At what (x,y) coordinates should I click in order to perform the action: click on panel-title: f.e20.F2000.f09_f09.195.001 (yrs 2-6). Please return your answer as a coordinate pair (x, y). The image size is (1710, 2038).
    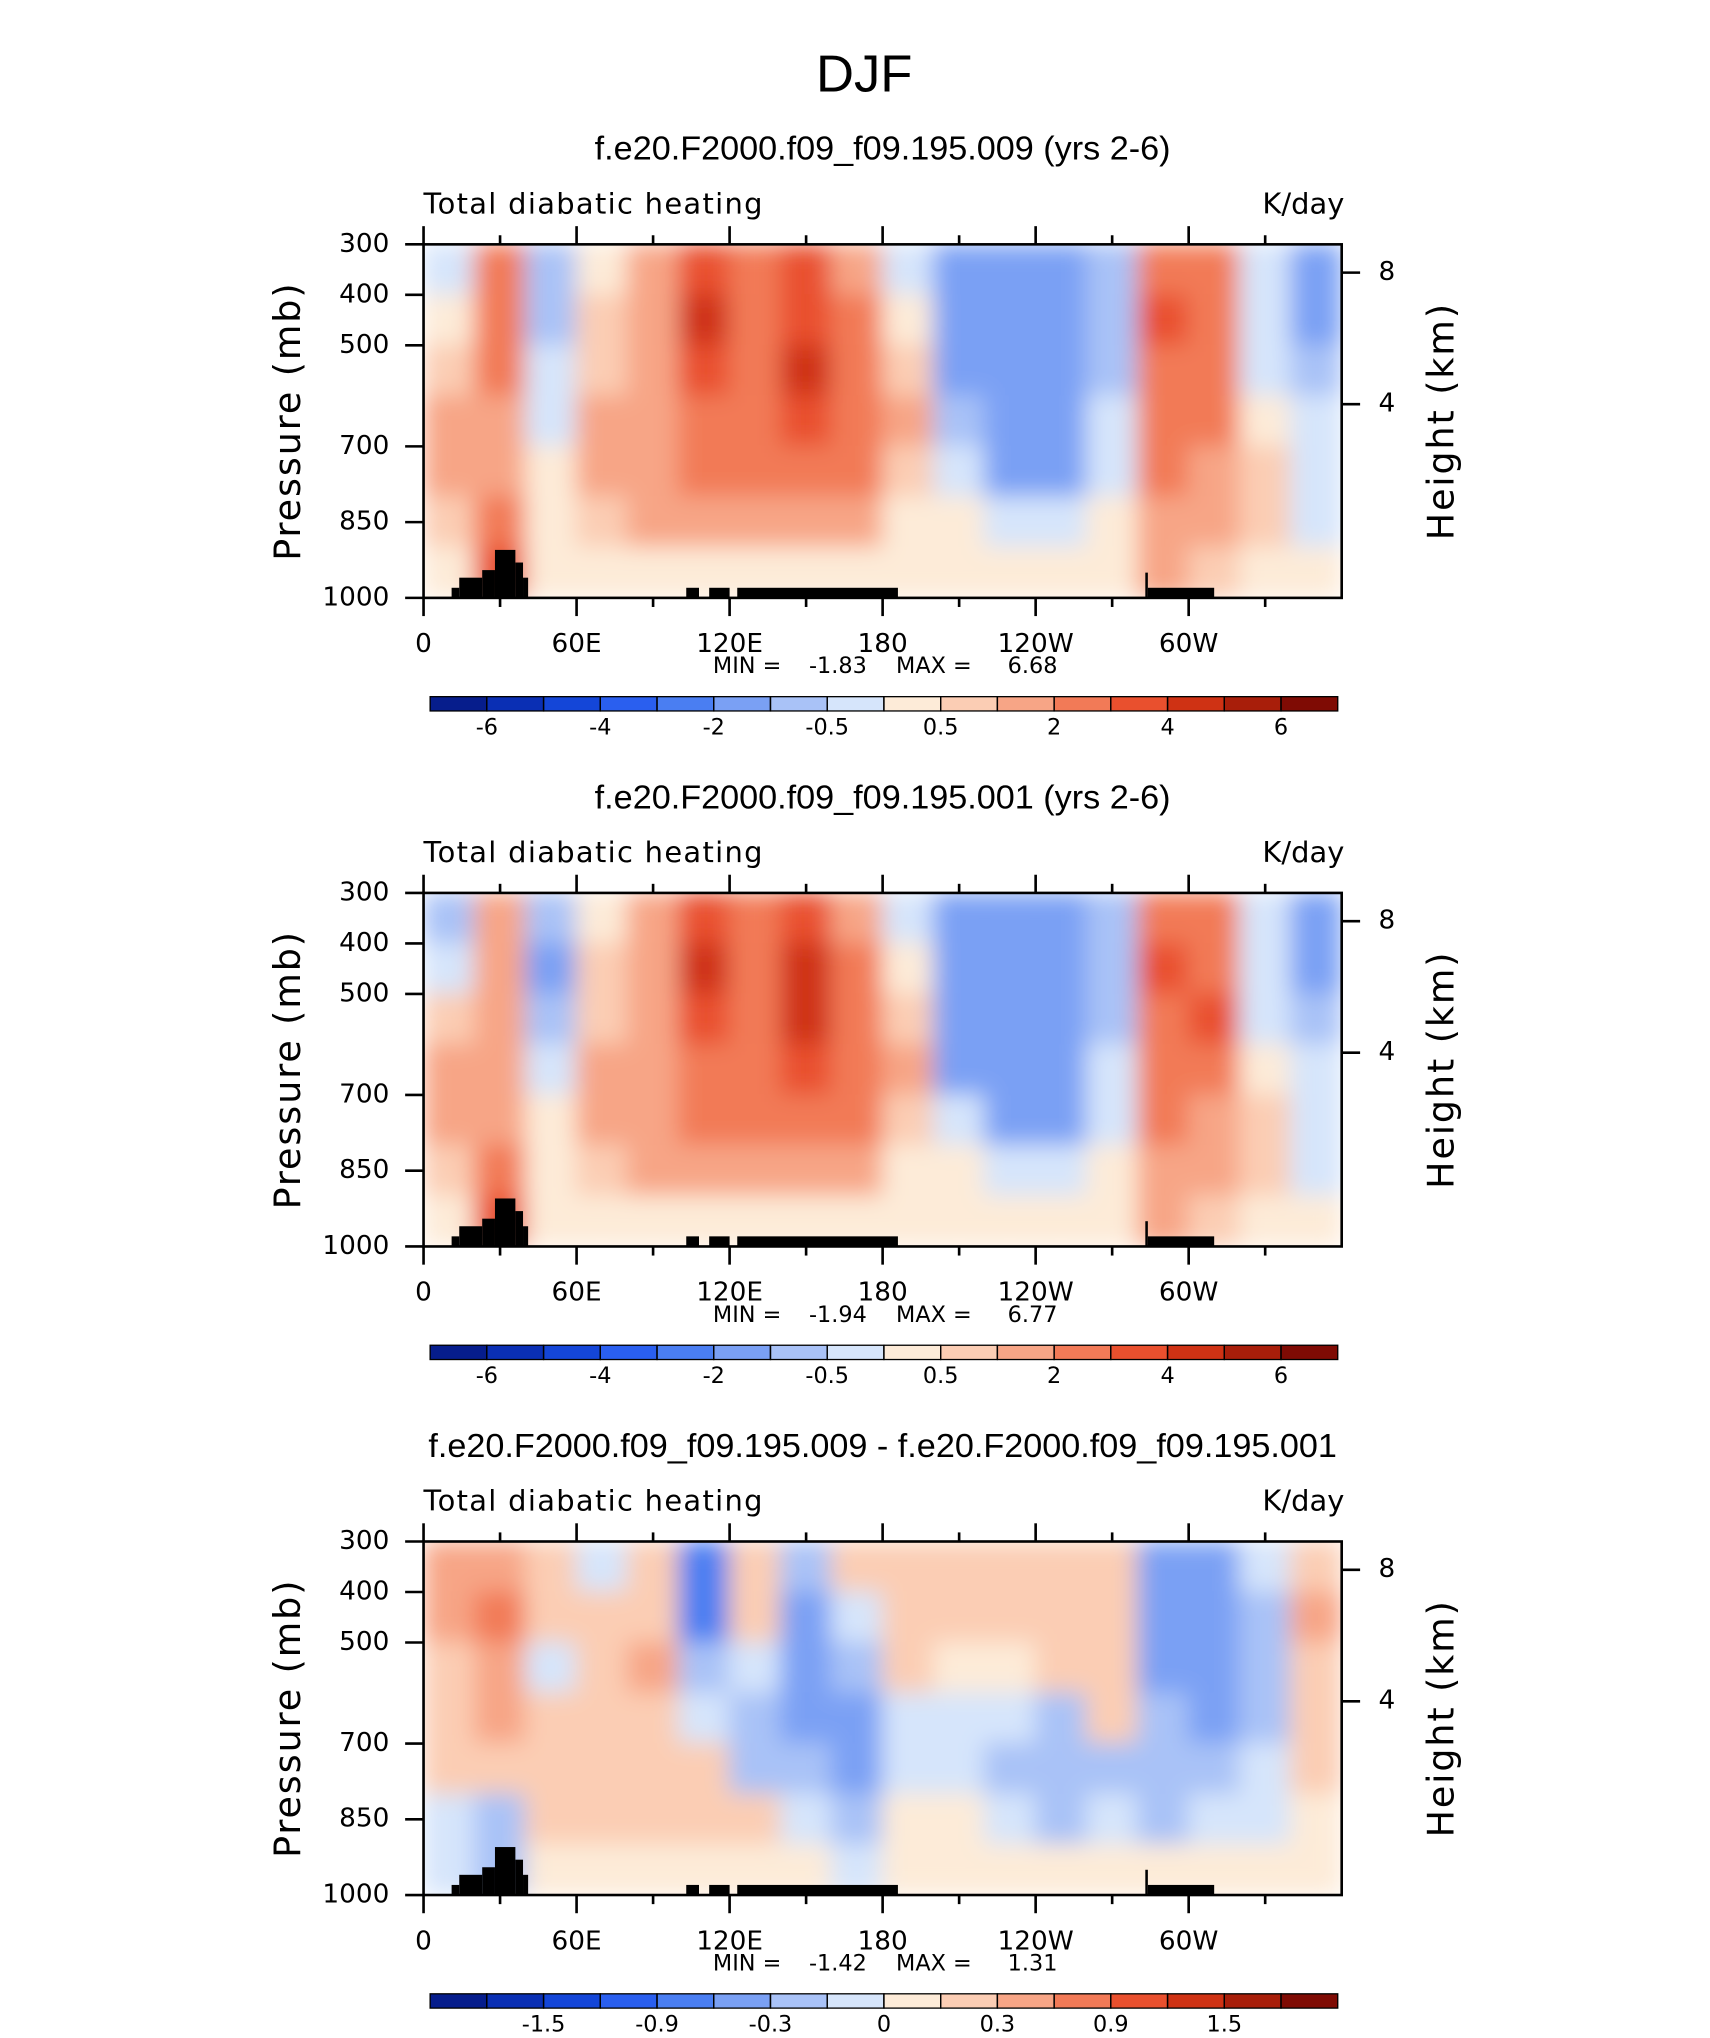
    Looking at the image, I should click on (883, 797).